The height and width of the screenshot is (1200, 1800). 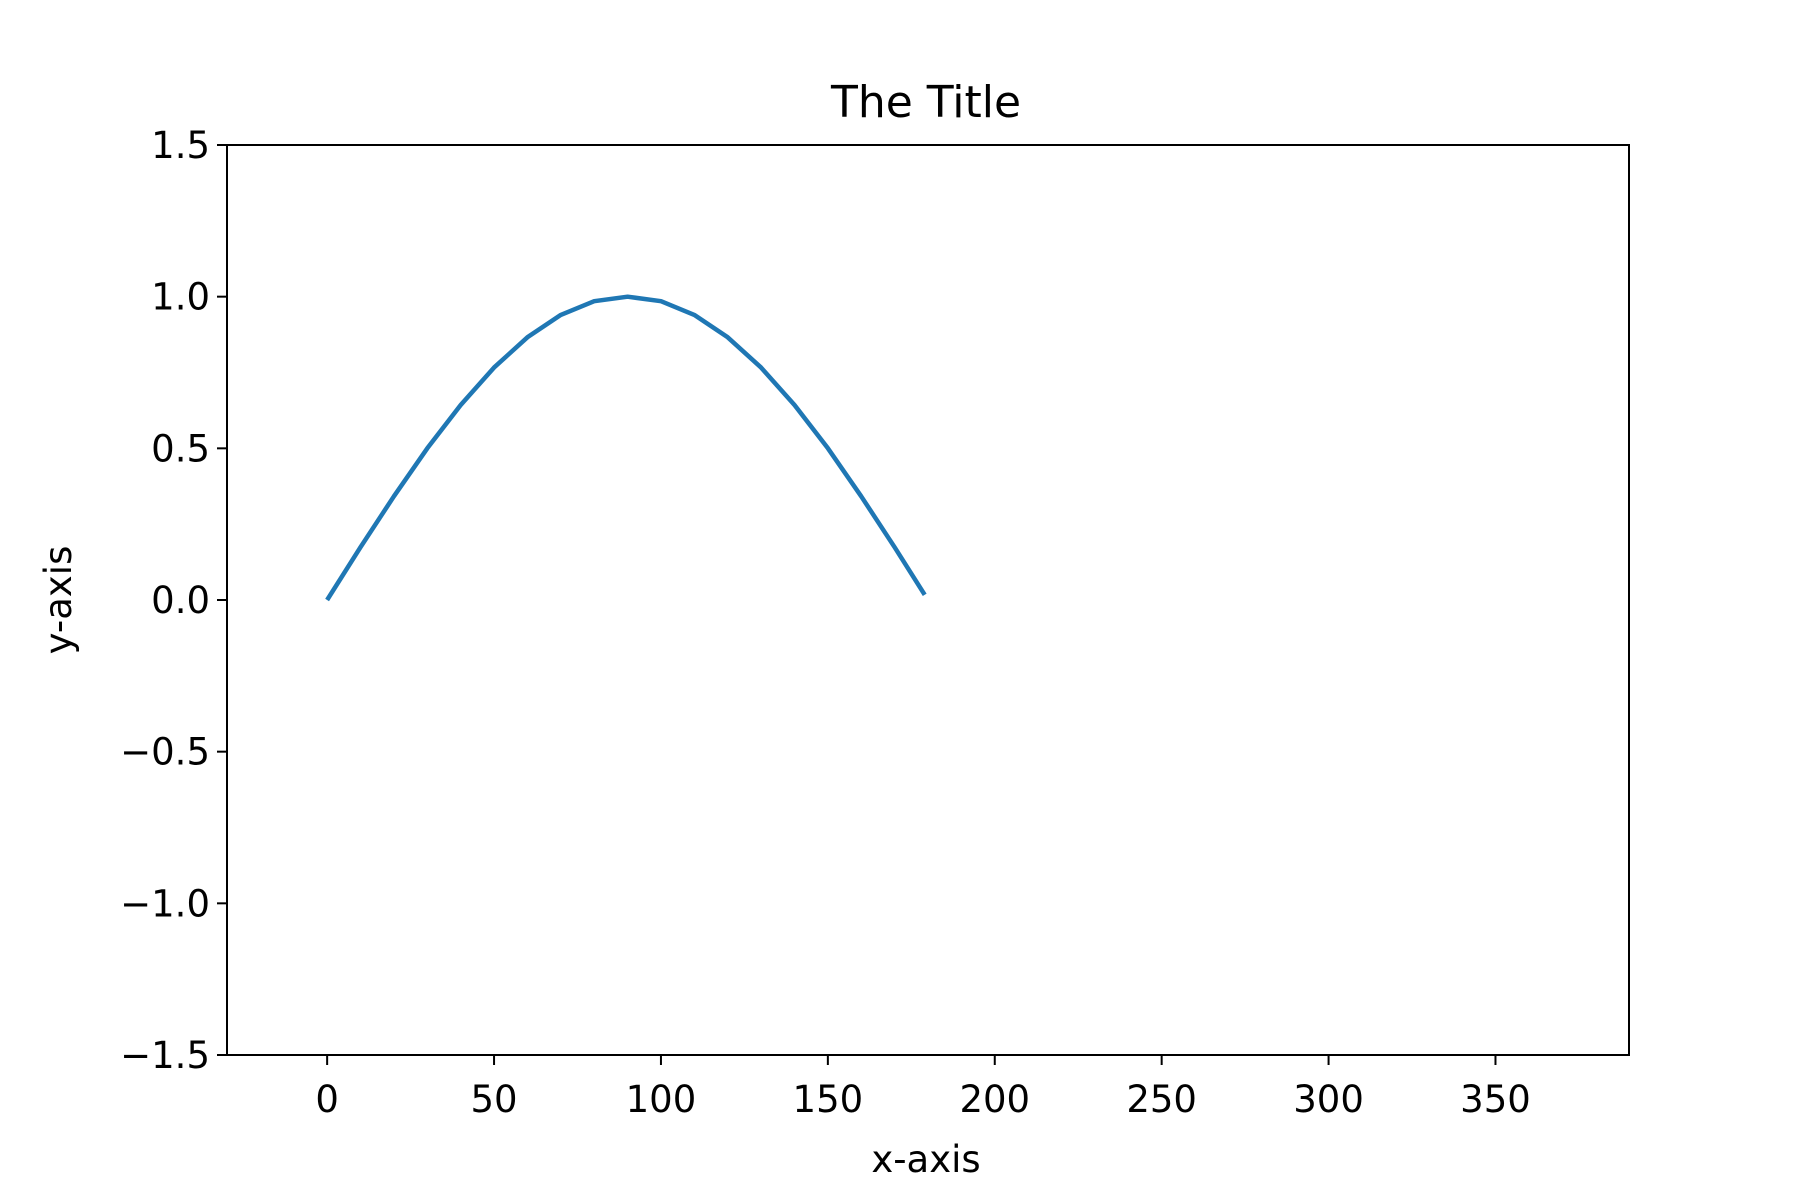 What do you see at coordinates (1495, 1099) in the screenshot?
I see `x-tick-label: 350` at bounding box center [1495, 1099].